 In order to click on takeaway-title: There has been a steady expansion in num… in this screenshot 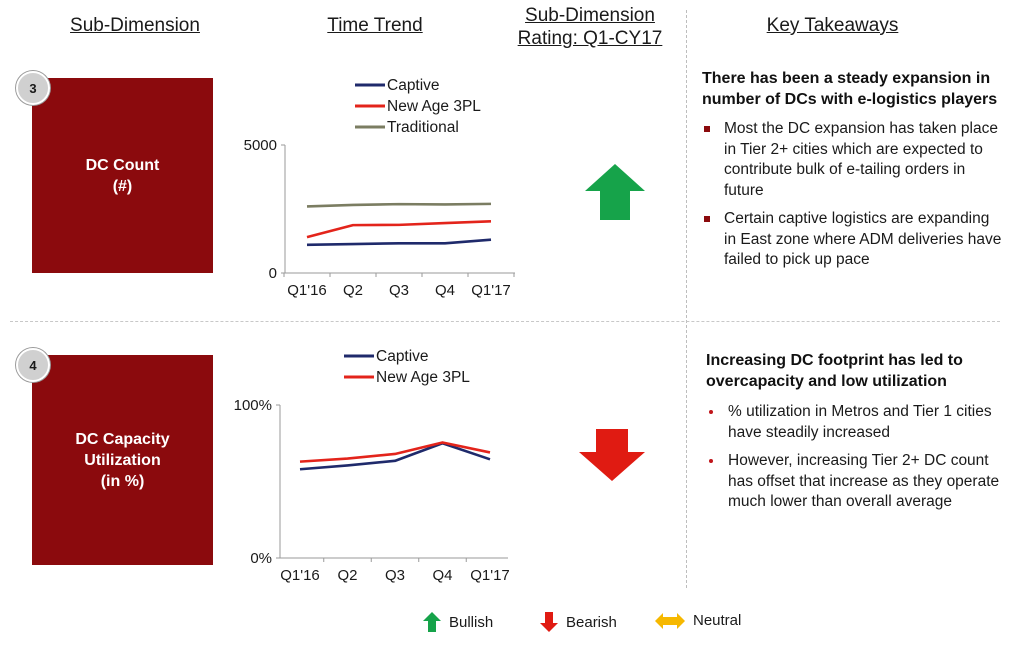, I will do `click(850, 89)`.